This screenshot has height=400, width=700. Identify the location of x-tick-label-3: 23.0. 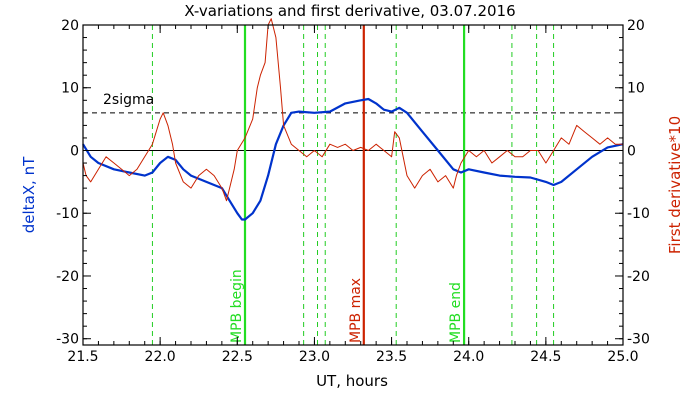
(314, 357).